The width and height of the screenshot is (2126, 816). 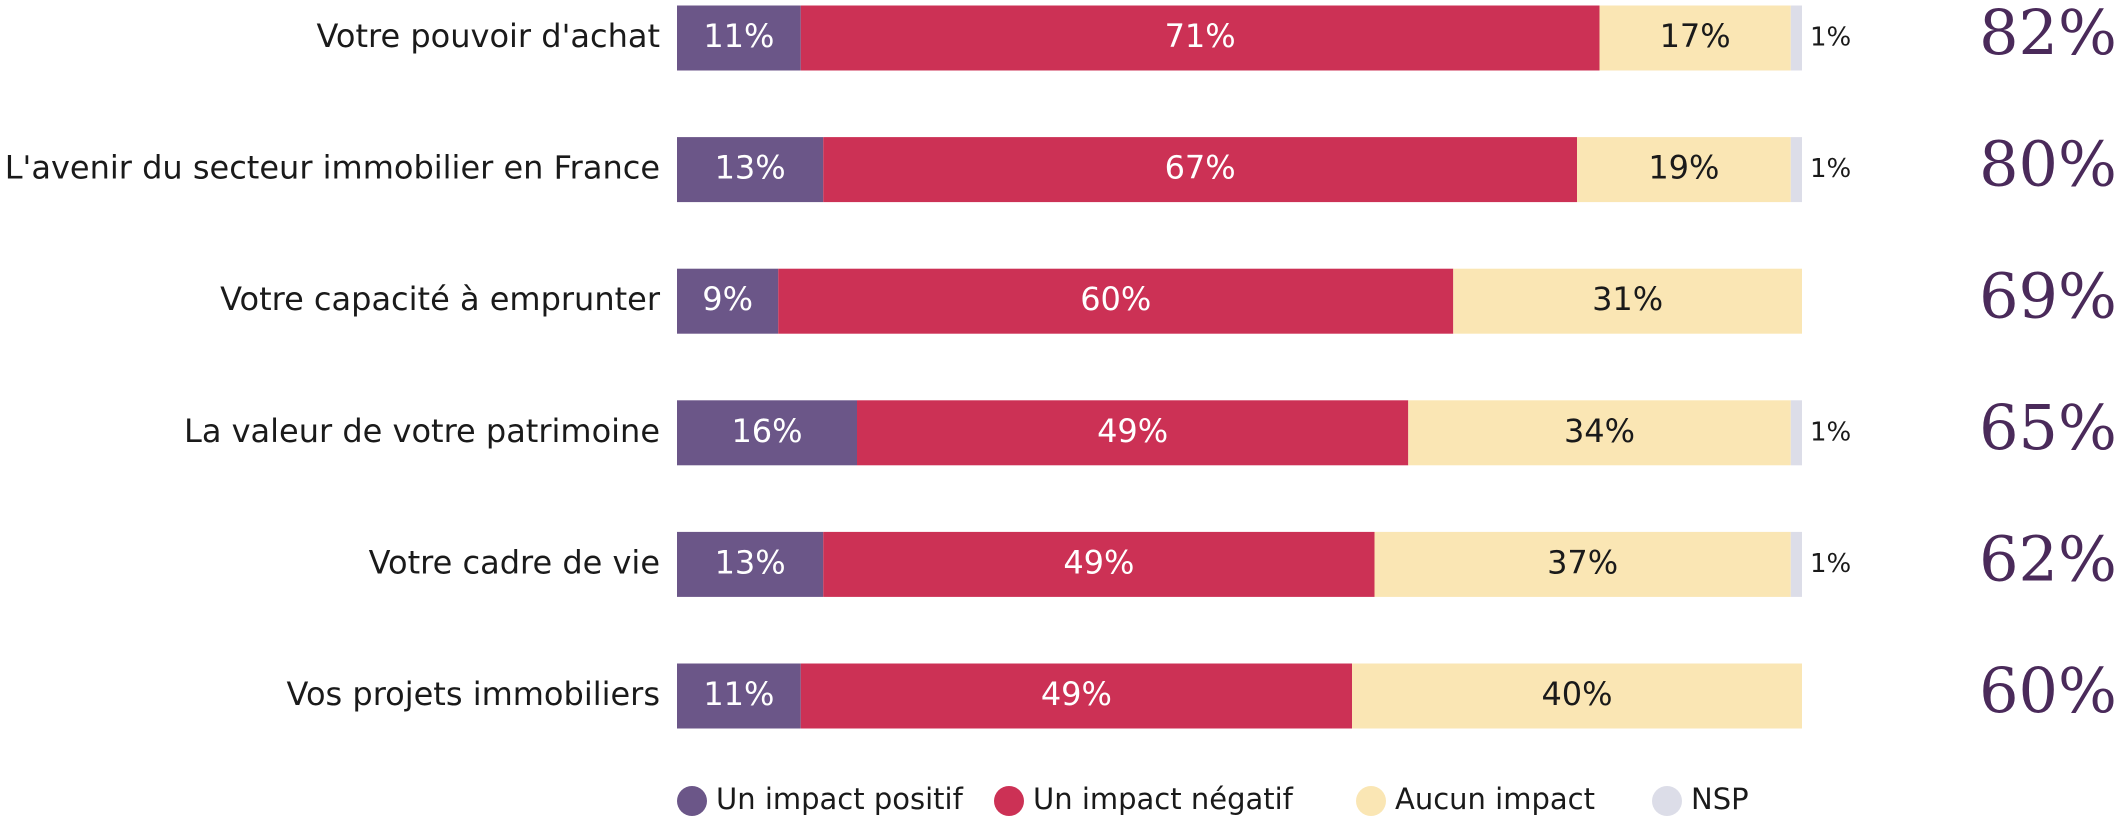 I want to click on value-label: 71%, so click(x=1200, y=36).